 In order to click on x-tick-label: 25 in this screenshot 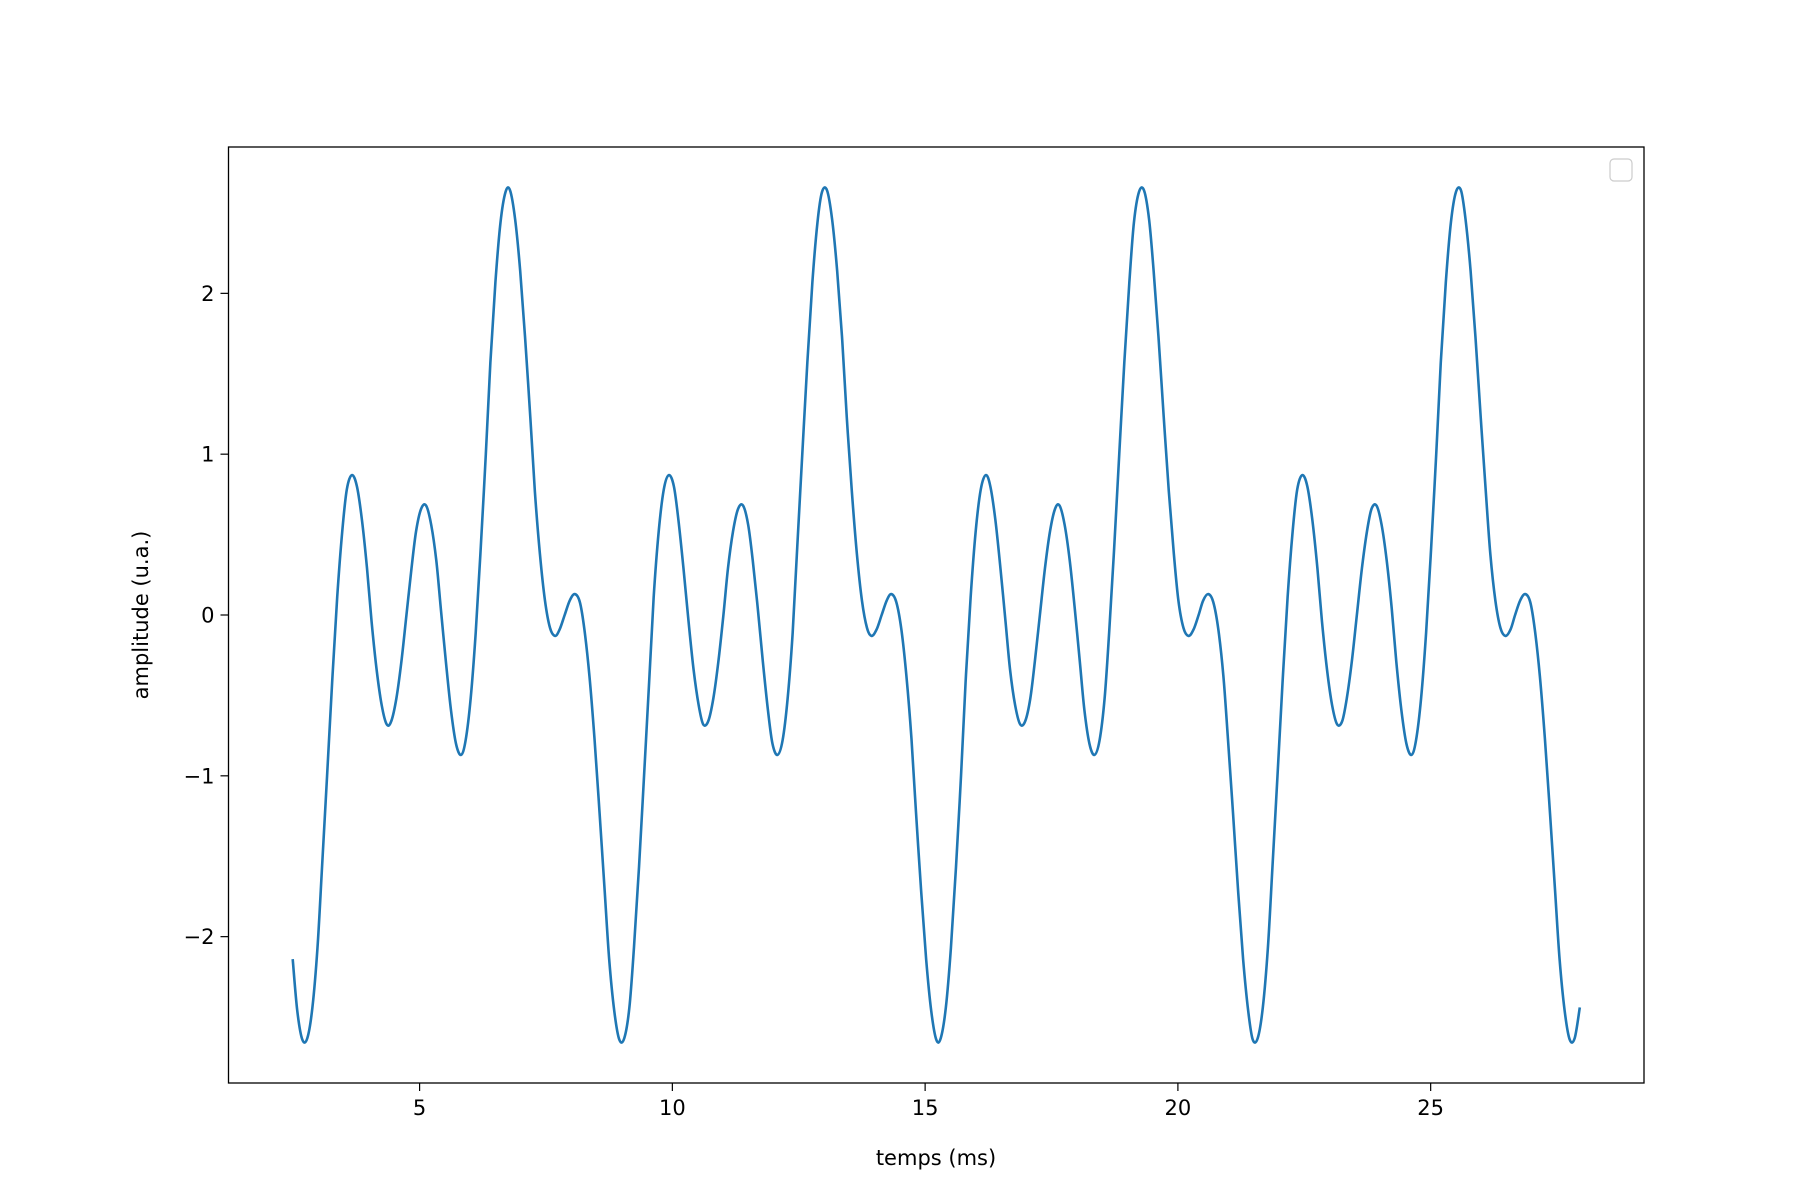, I will do `click(1430, 1108)`.